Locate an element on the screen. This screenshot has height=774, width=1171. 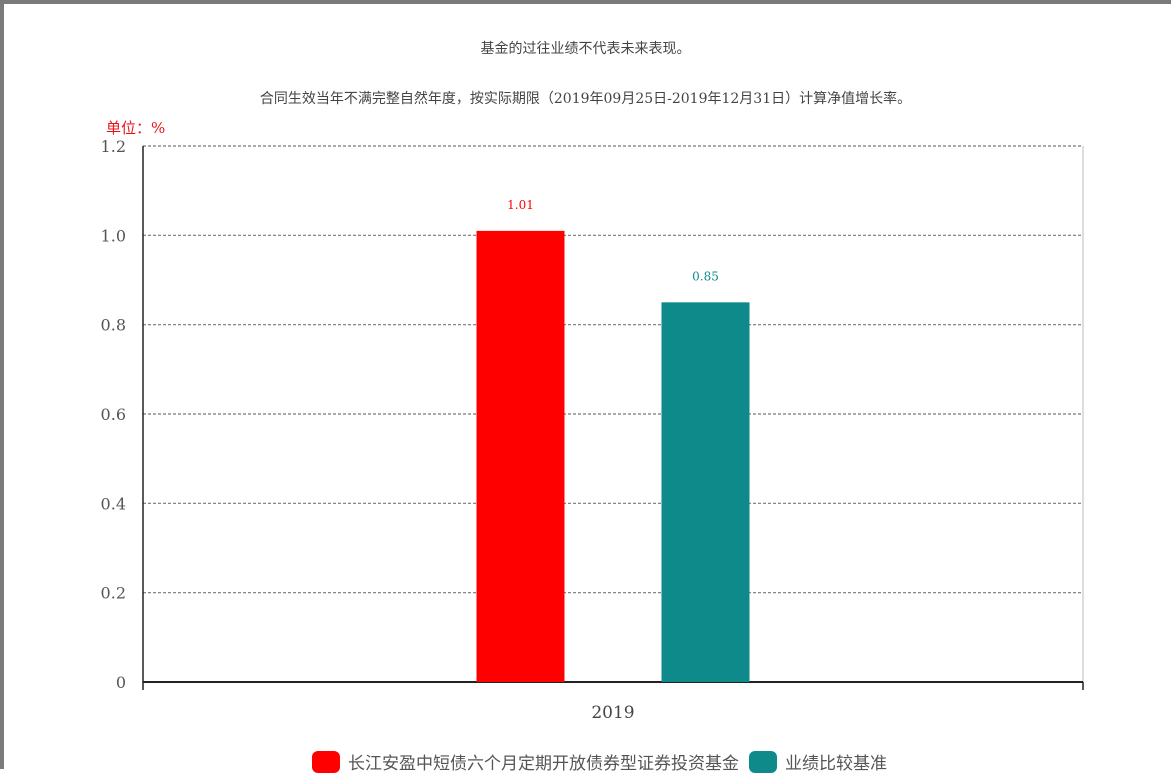
legend-item-fund: 长江安盈中短债六个月定期开放债券型证券投资基金 is located at coordinates (525, 761).